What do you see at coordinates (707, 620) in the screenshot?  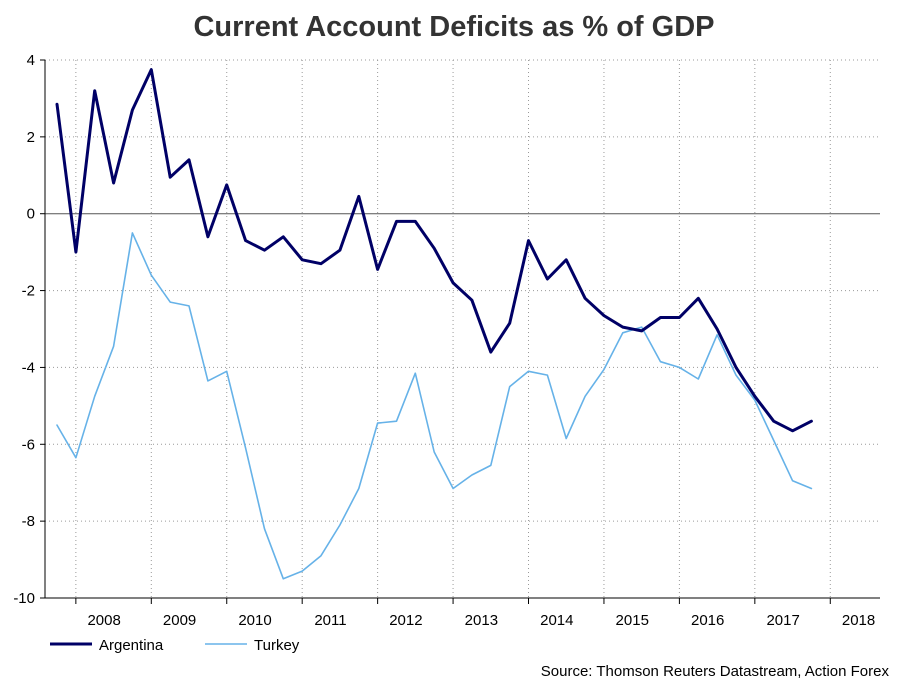 I see `x-tick-label: 2016` at bounding box center [707, 620].